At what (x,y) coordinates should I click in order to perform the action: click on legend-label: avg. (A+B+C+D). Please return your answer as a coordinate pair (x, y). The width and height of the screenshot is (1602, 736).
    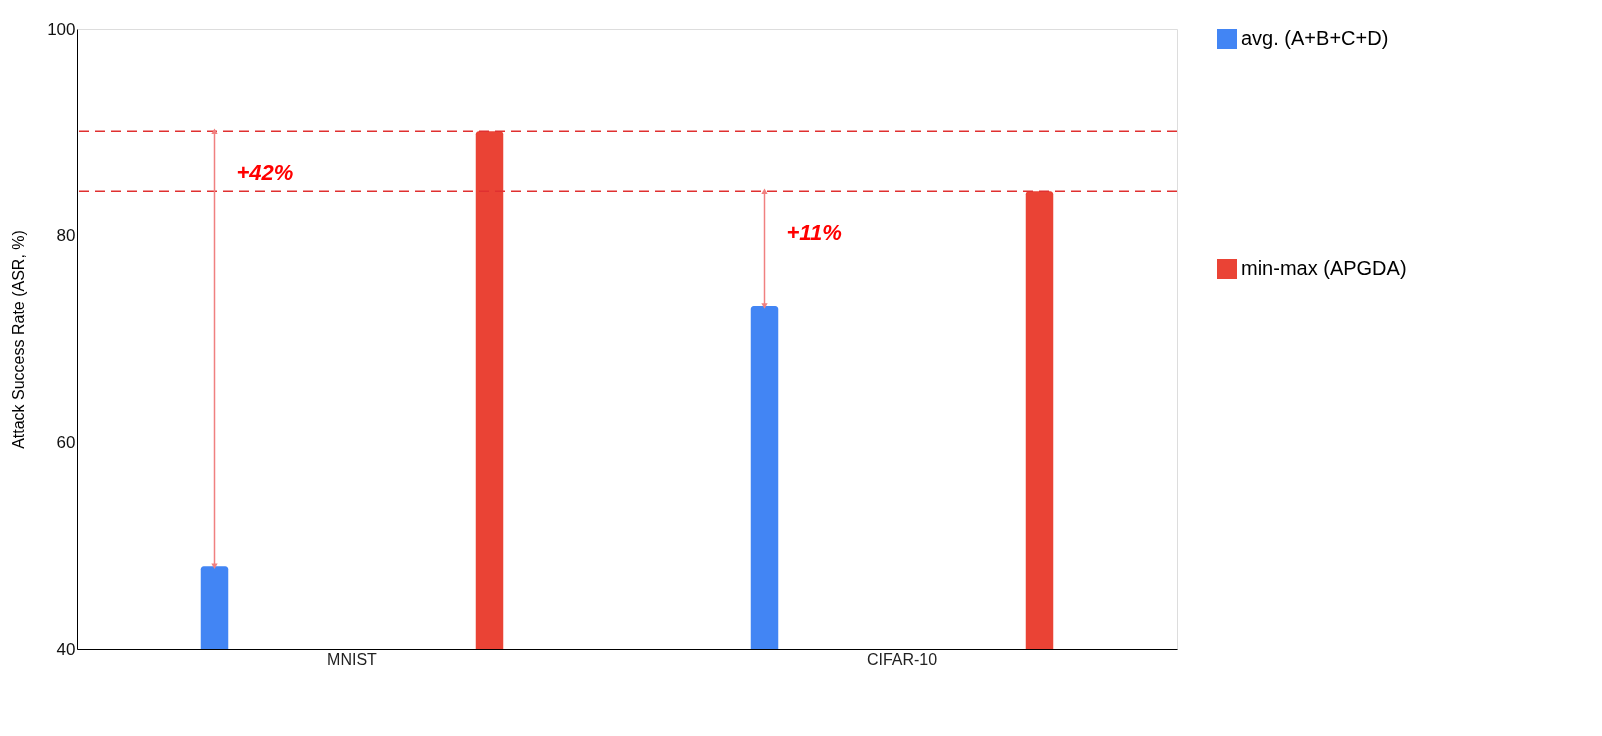
    Looking at the image, I should click on (1315, 38).